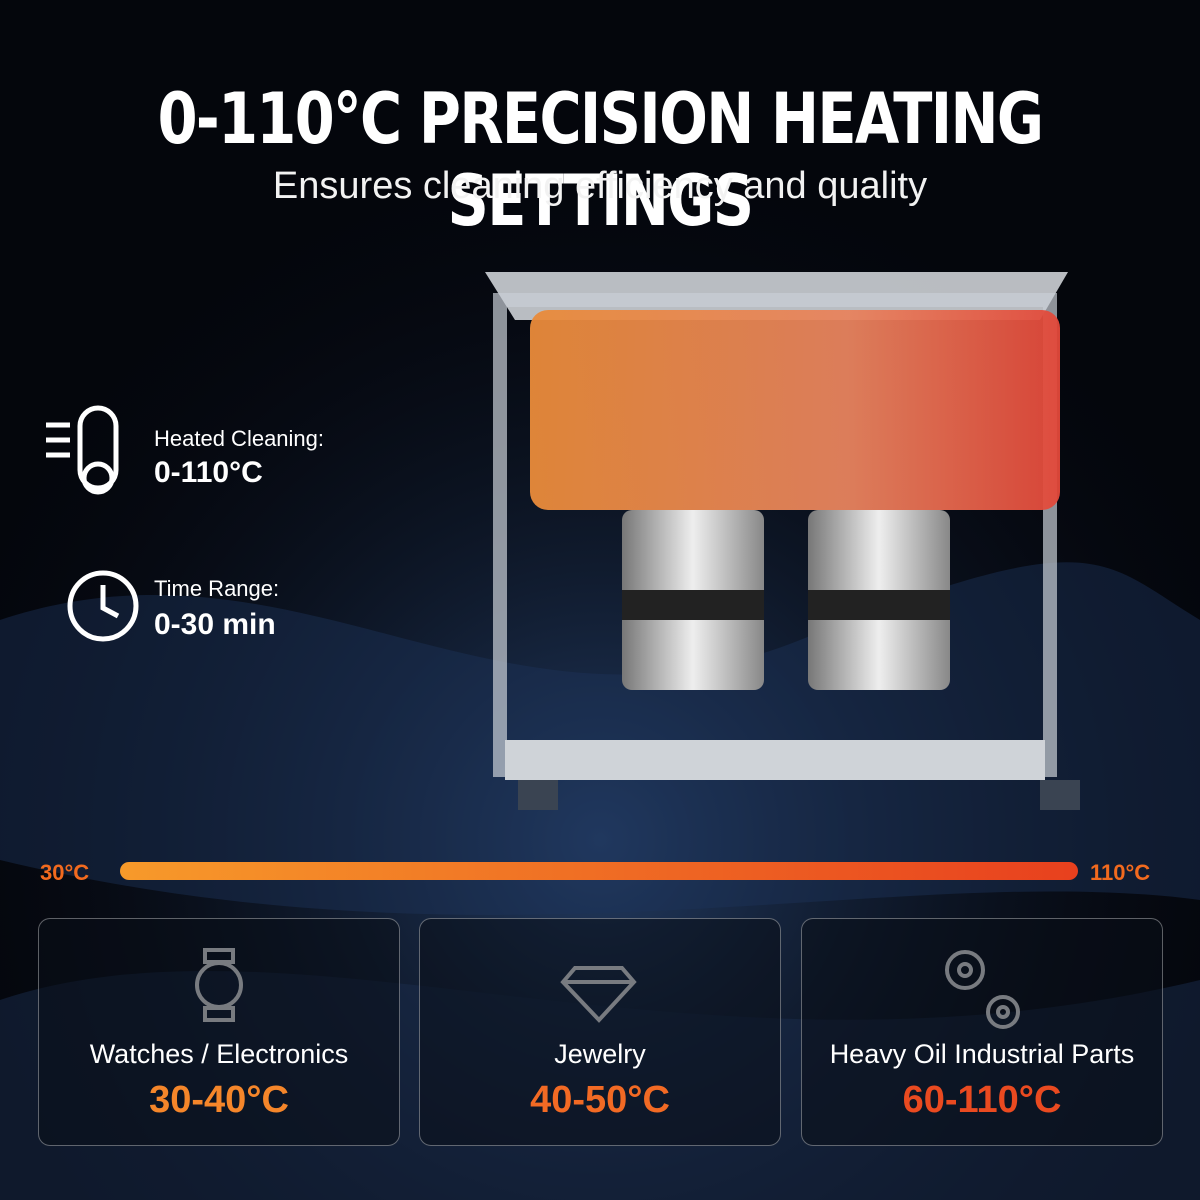 This screenshot has height=1200, width=1200. Describe the element at coordinates (239, 438) in the screenshot. I see `feature-label: Heated Cleaning:` at that location.